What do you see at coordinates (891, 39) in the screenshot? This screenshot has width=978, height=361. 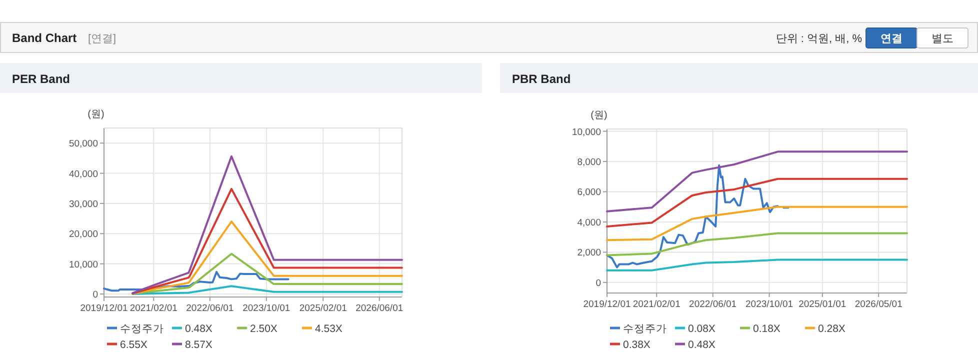 I see `text: 연결` at bounding box center [891, 39].